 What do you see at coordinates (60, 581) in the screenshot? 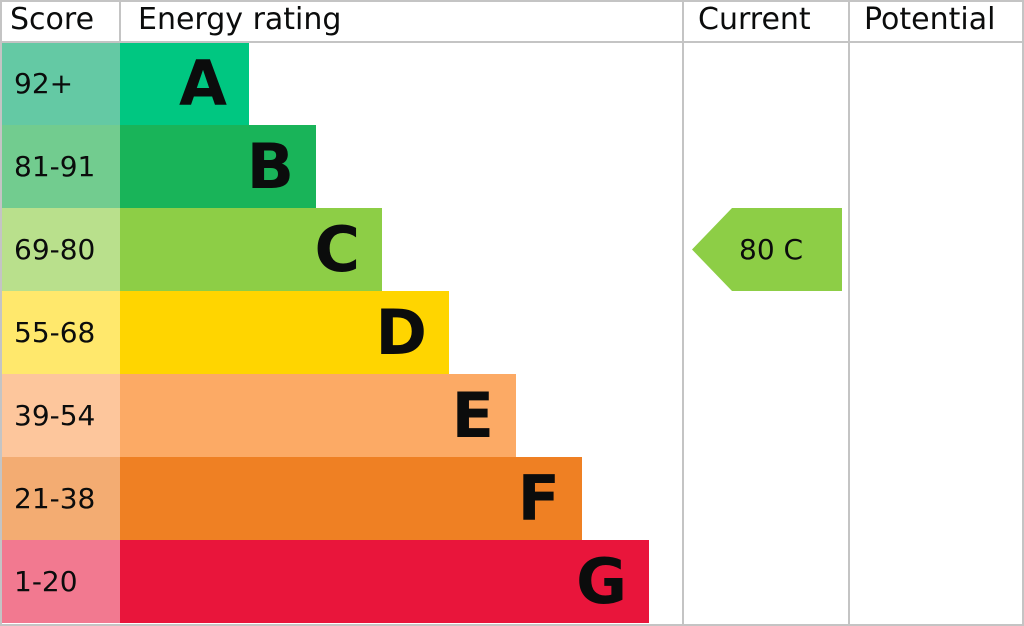
I see `score-range-g: 1-20` at bounding box center [60, 581].